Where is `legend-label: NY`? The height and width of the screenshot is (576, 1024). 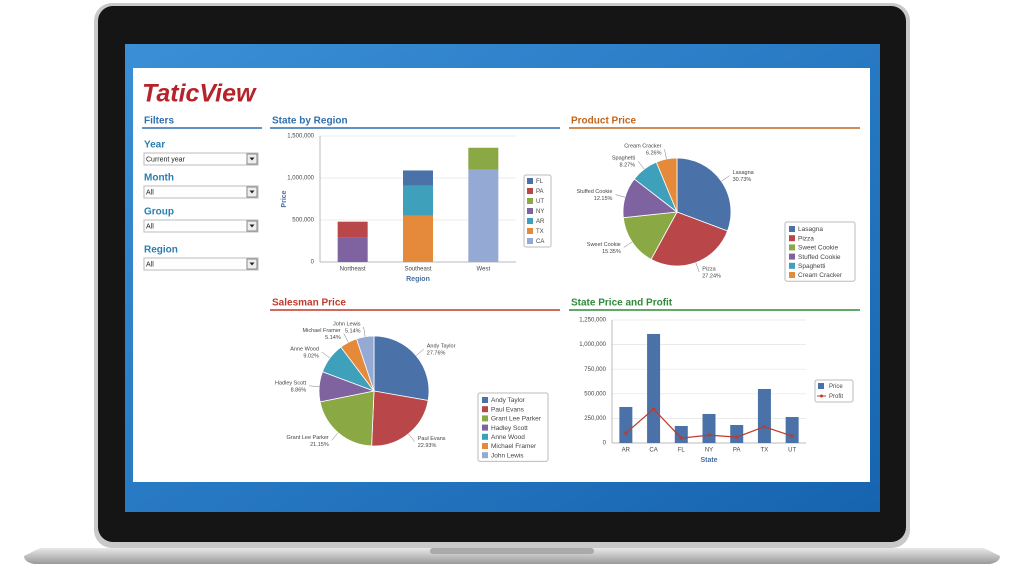
legend-label: NY is located at coordinates (540, 212).